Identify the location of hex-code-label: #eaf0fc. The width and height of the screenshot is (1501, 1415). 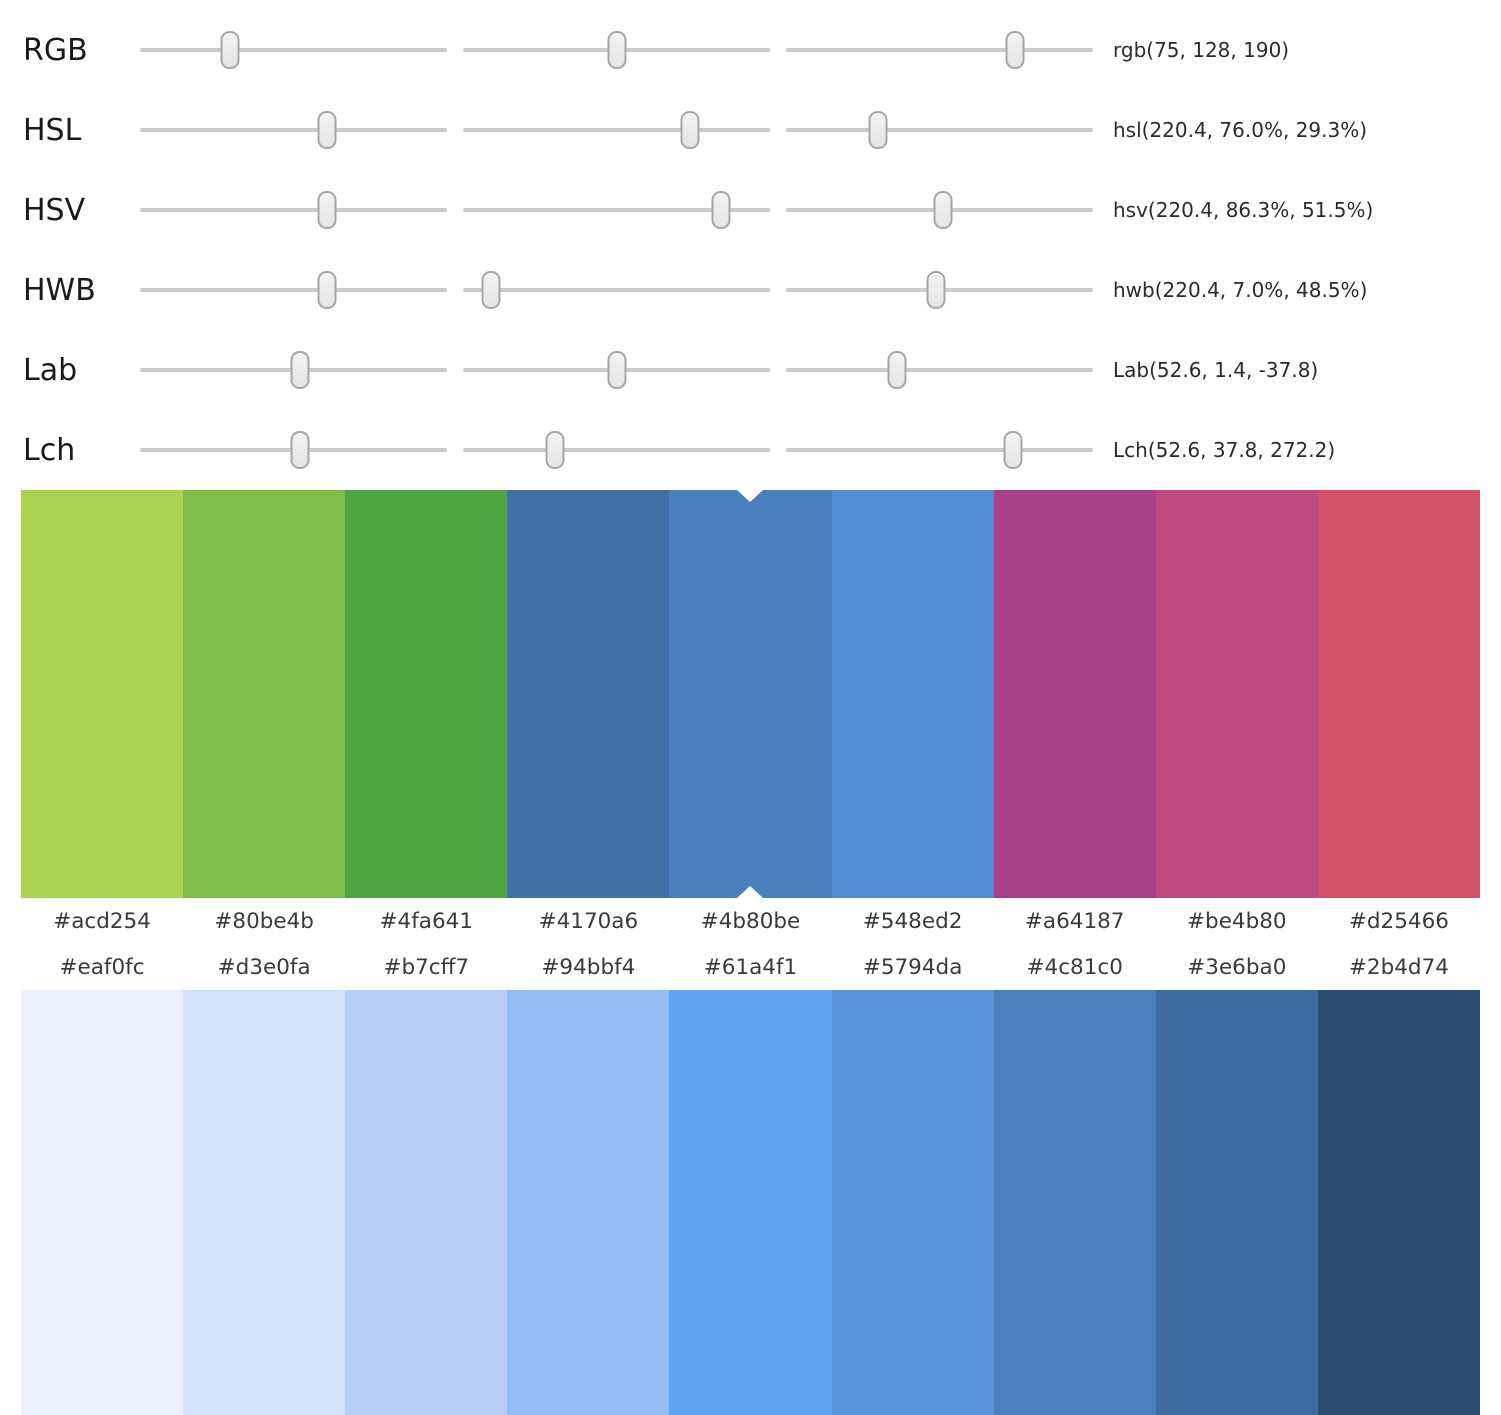
(102, 967).